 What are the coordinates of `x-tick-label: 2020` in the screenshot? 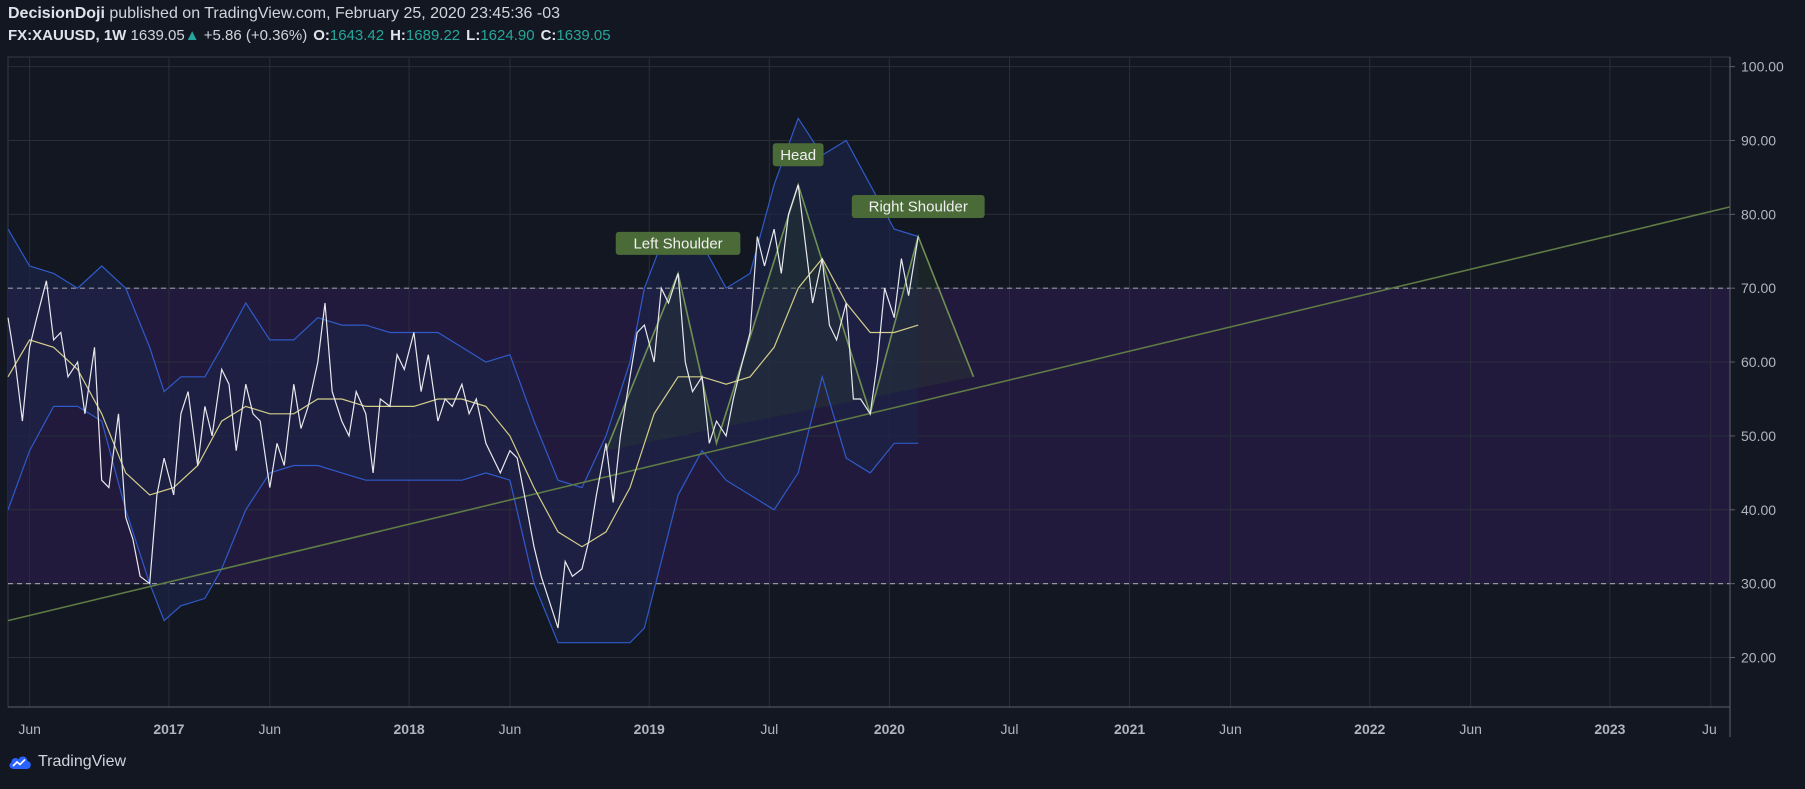 It's located at (889, 729).